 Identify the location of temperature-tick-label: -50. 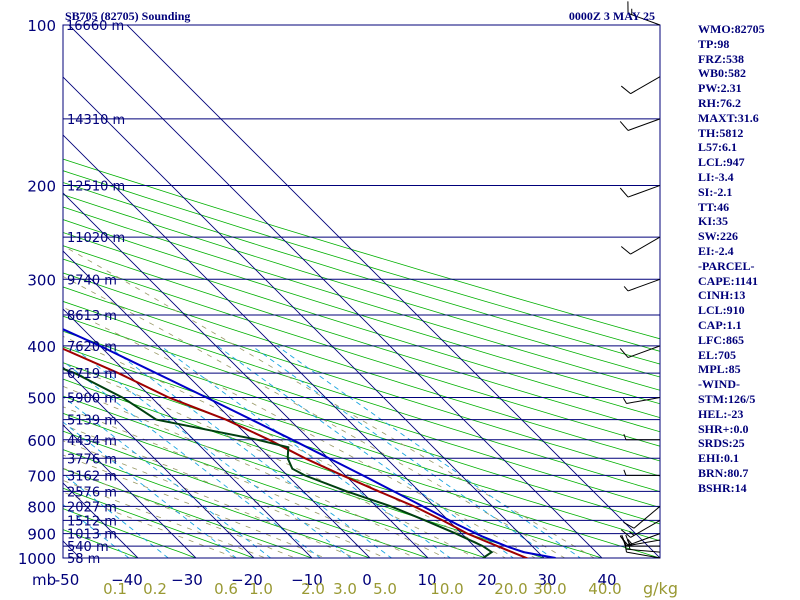
(67, 580).